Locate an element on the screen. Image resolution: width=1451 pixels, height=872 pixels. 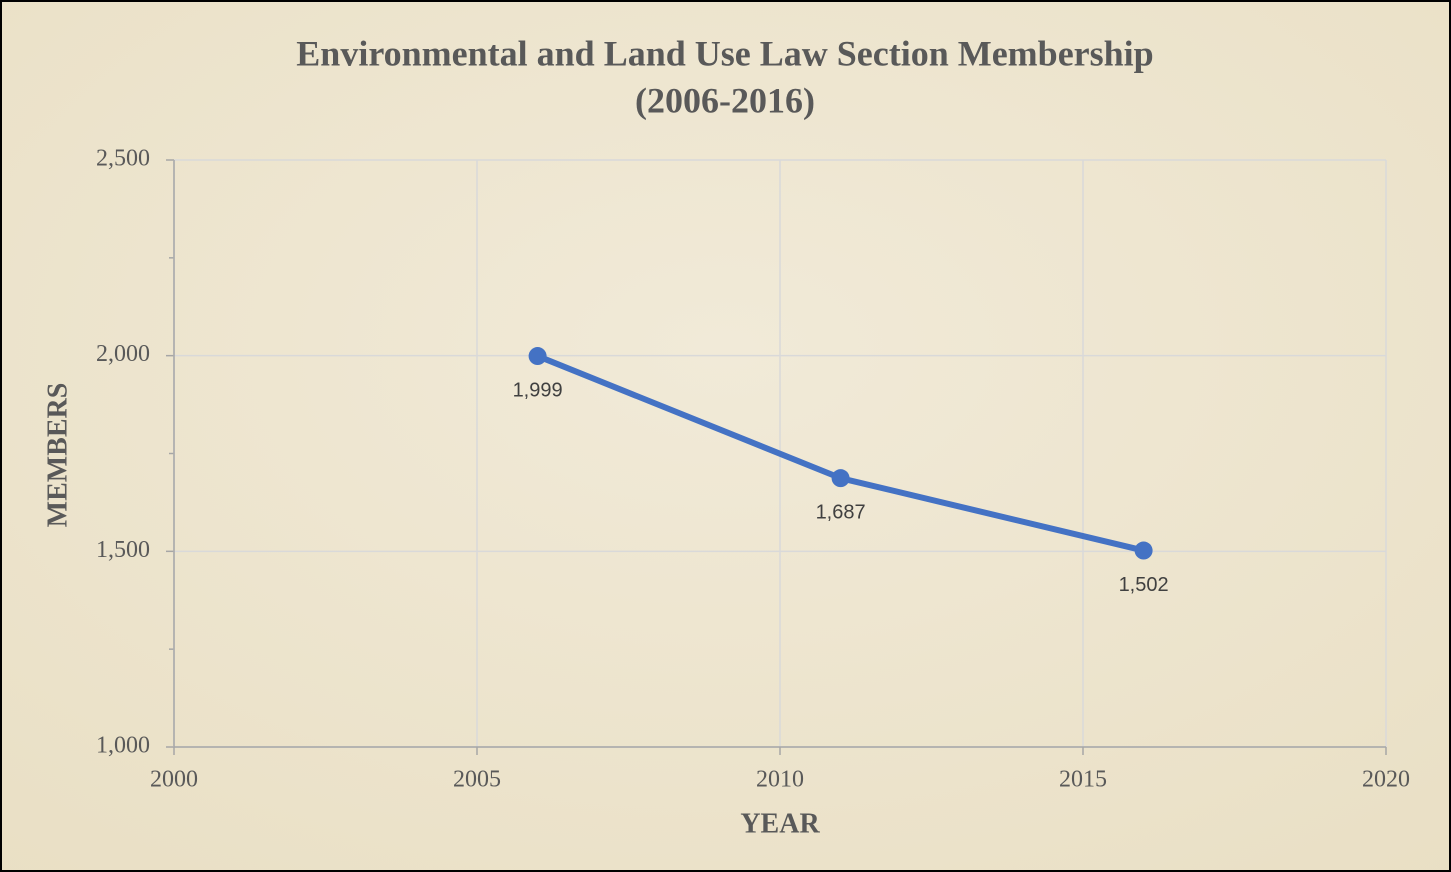
data-label: 1,502 is located at coordinates (1144, 585).